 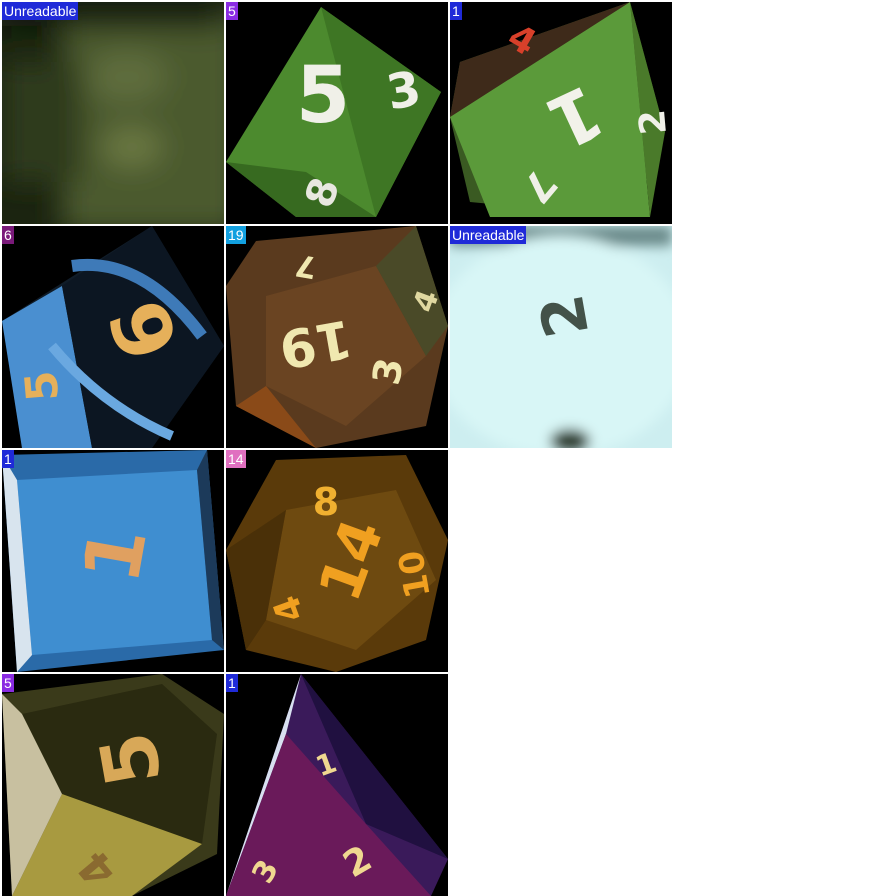 I want to click on dice-tile: 1 2 3 1, so click(x=337, y=785).